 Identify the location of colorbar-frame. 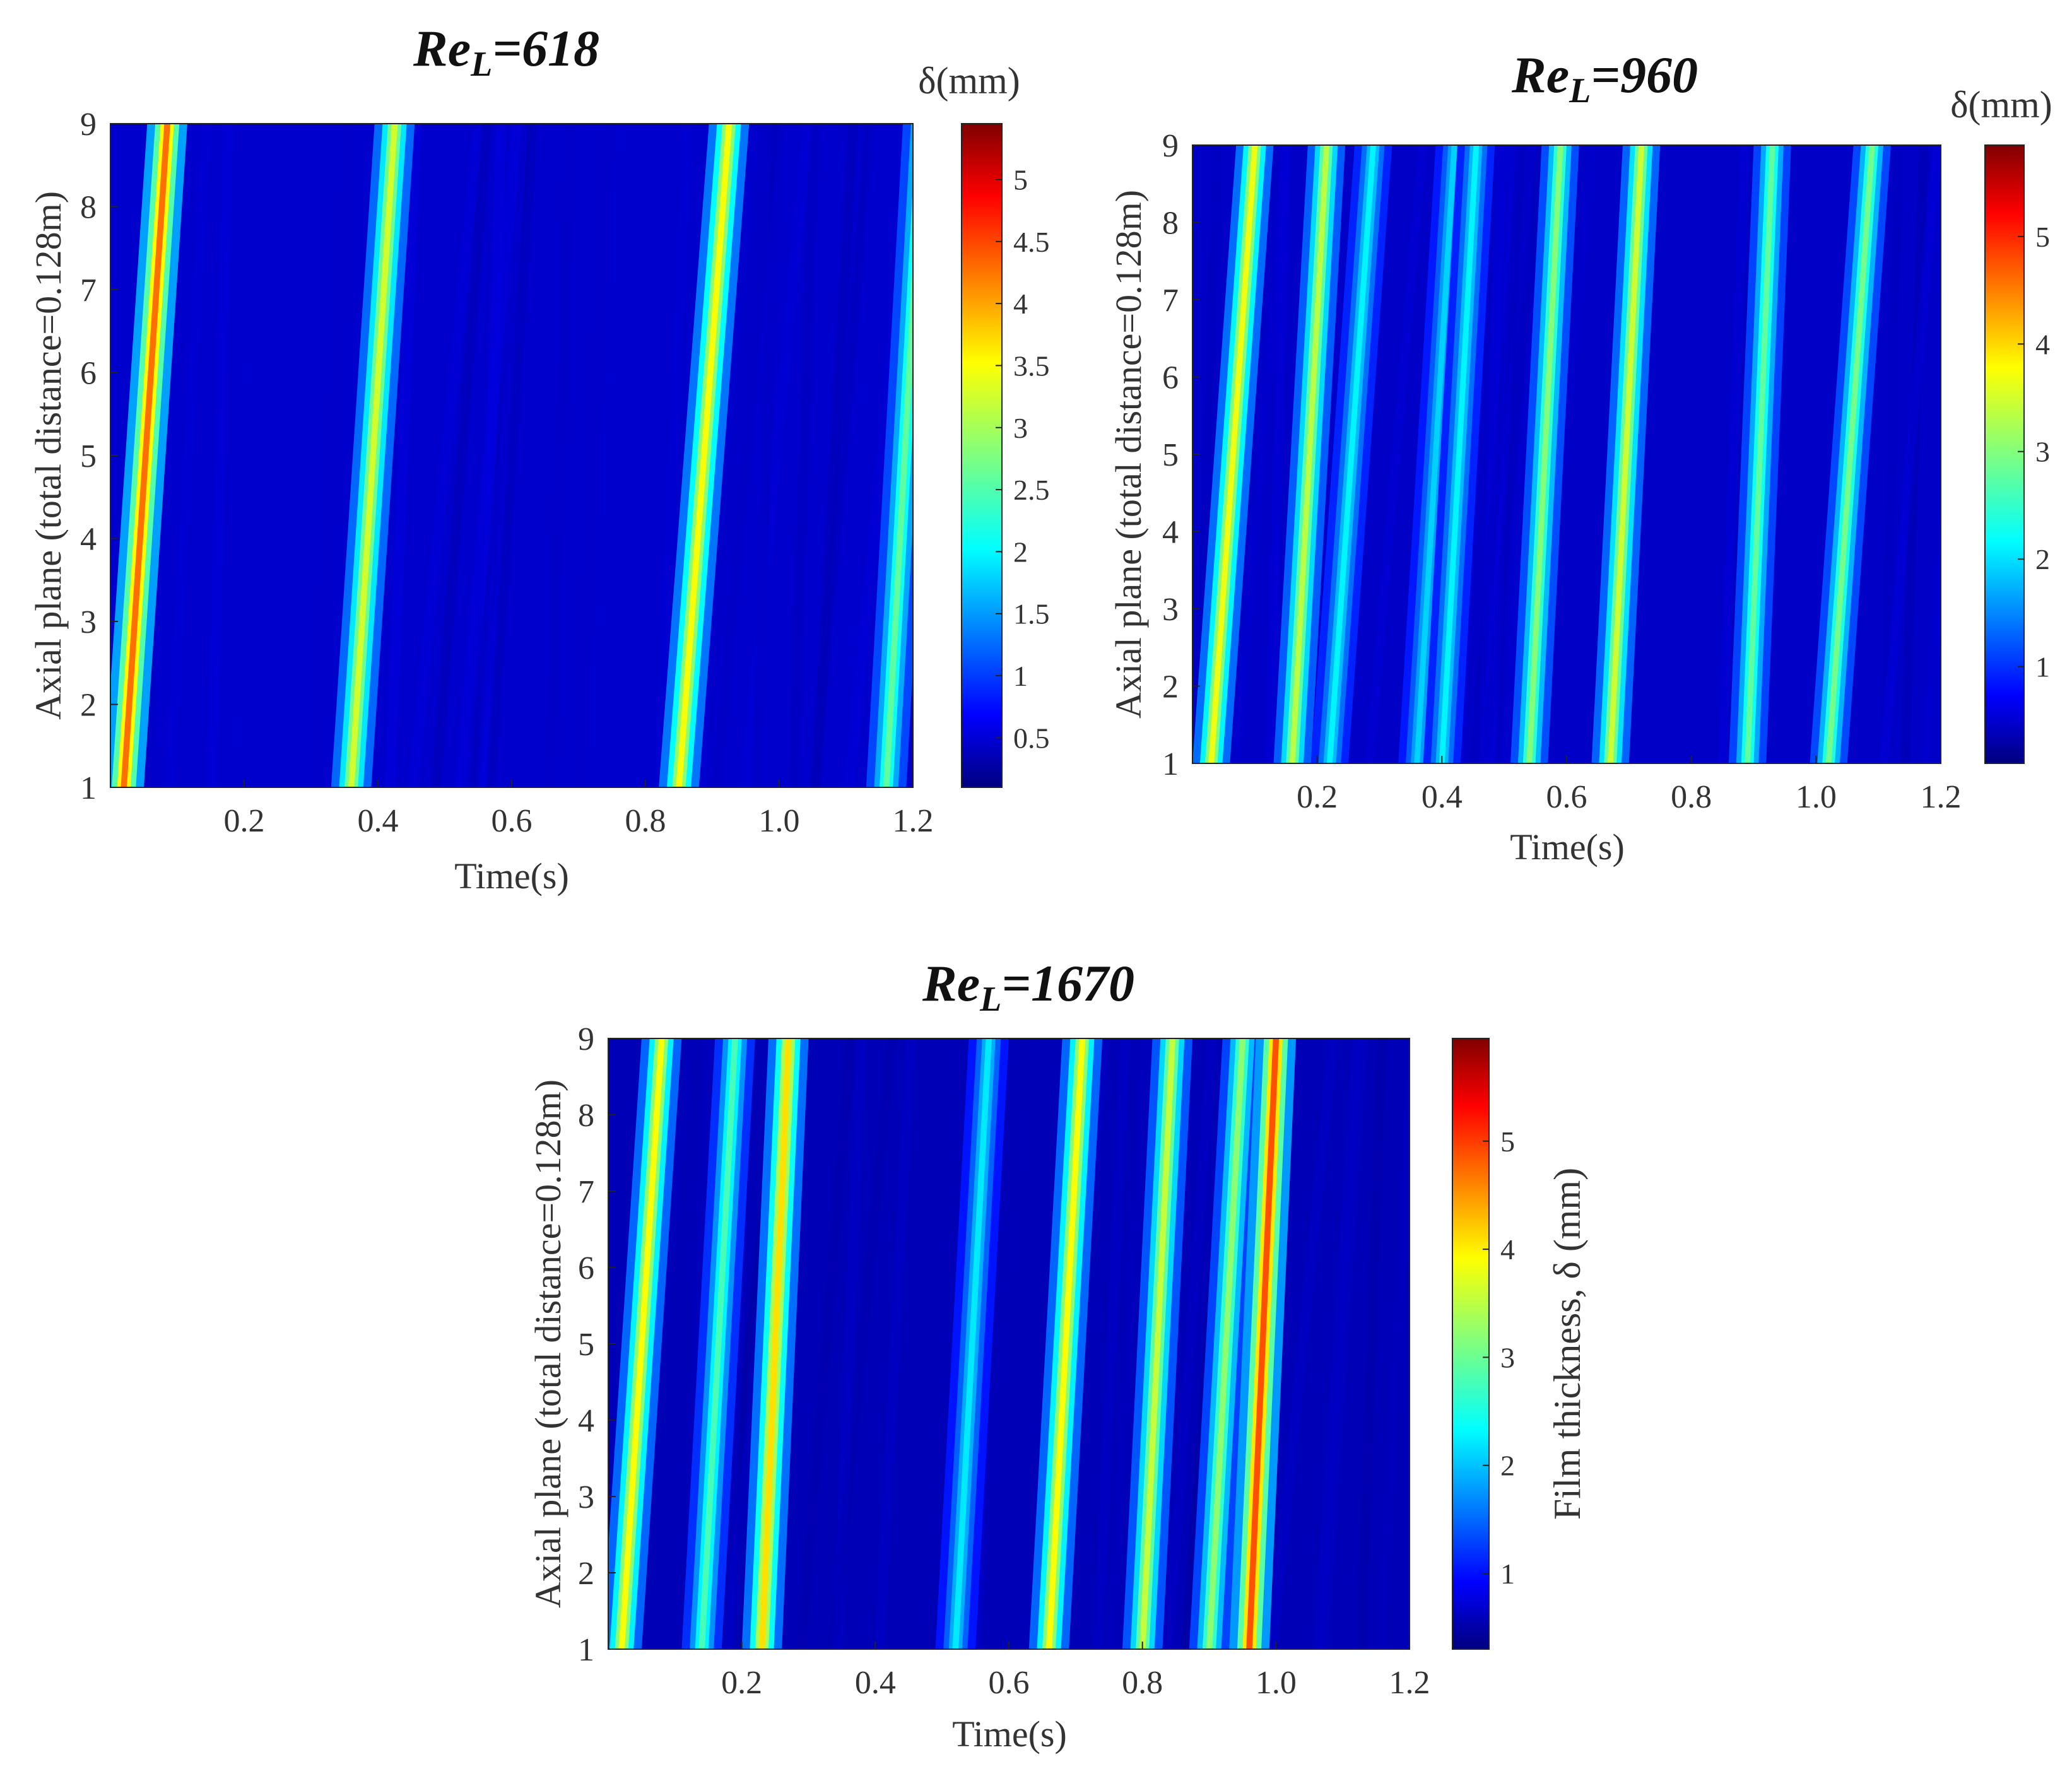
(982, 455).